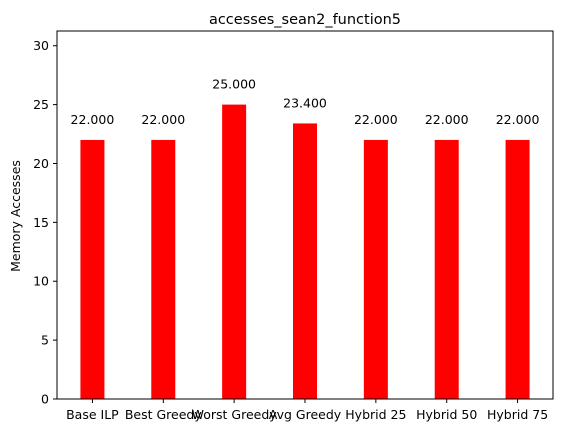  Describe the element at coordinates (517, 414) in the screenshot. I see `x-tick-label: Hybrid 75` at that location.